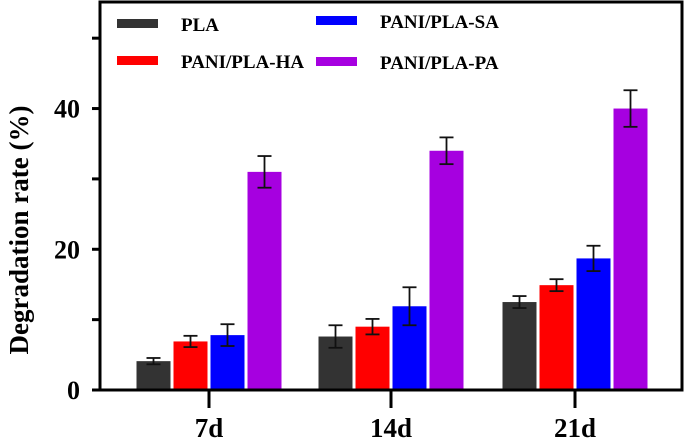 This screenshot has height=442, width=685. Describe the element at coordinates (446, 270) in the screenshot. I see `bar-pani-pla-pa-14d` at that location.